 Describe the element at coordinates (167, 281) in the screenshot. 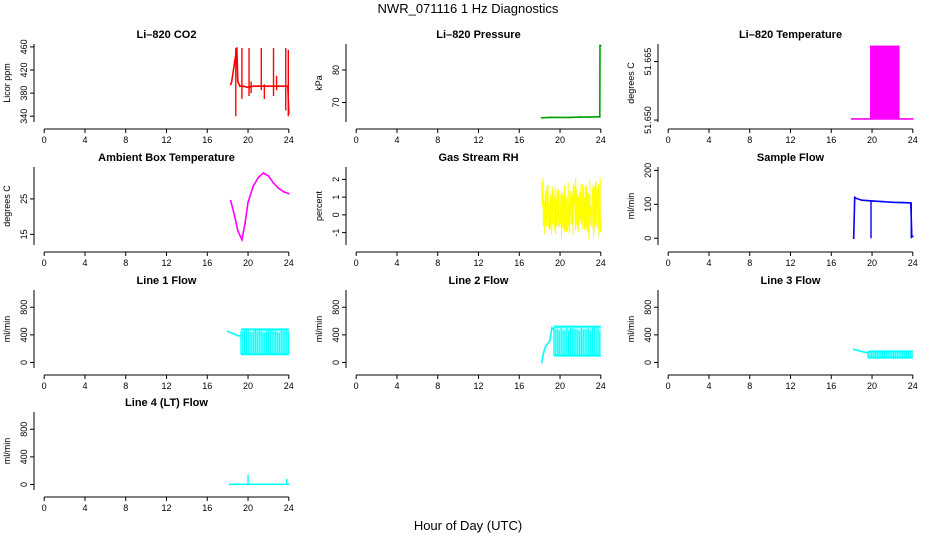

I see `panel-title: Line 1 Flow` at that location.